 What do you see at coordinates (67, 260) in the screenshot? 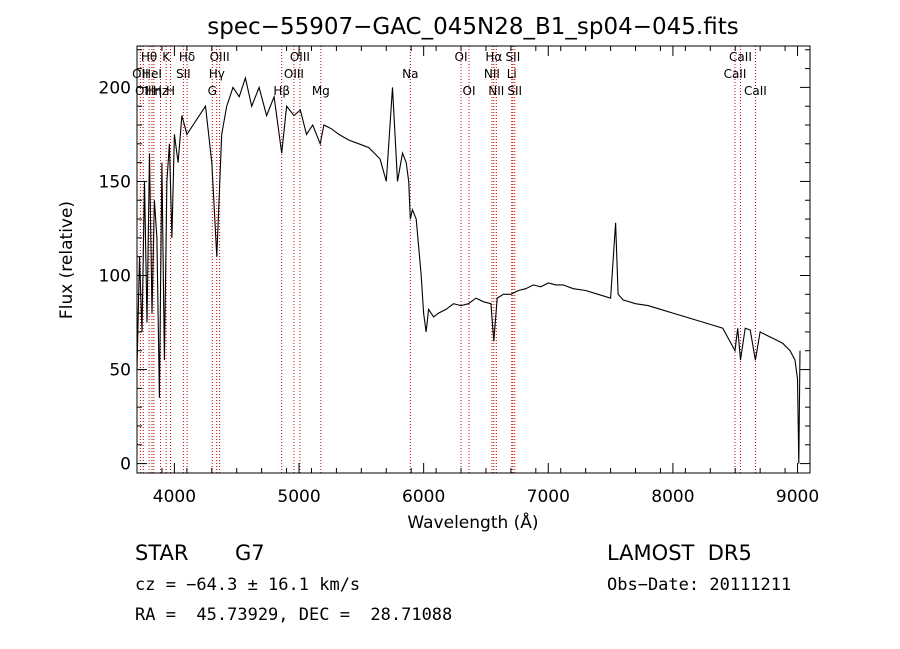
I see `y-axis-label: Flux (relative)` at bounding box center [67, 260].